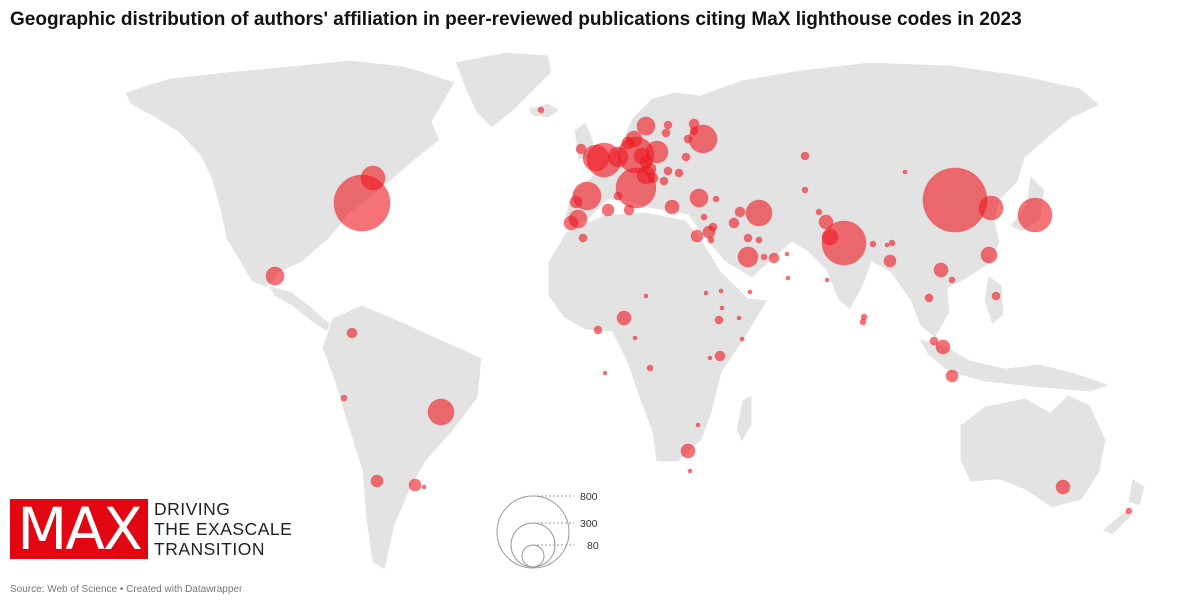 This screenshot has width=1200, height=605. Describe the element at coordinates (209, 549) in the screenshot. I see `logo-tagline-line3: TRANSITION` at that location.